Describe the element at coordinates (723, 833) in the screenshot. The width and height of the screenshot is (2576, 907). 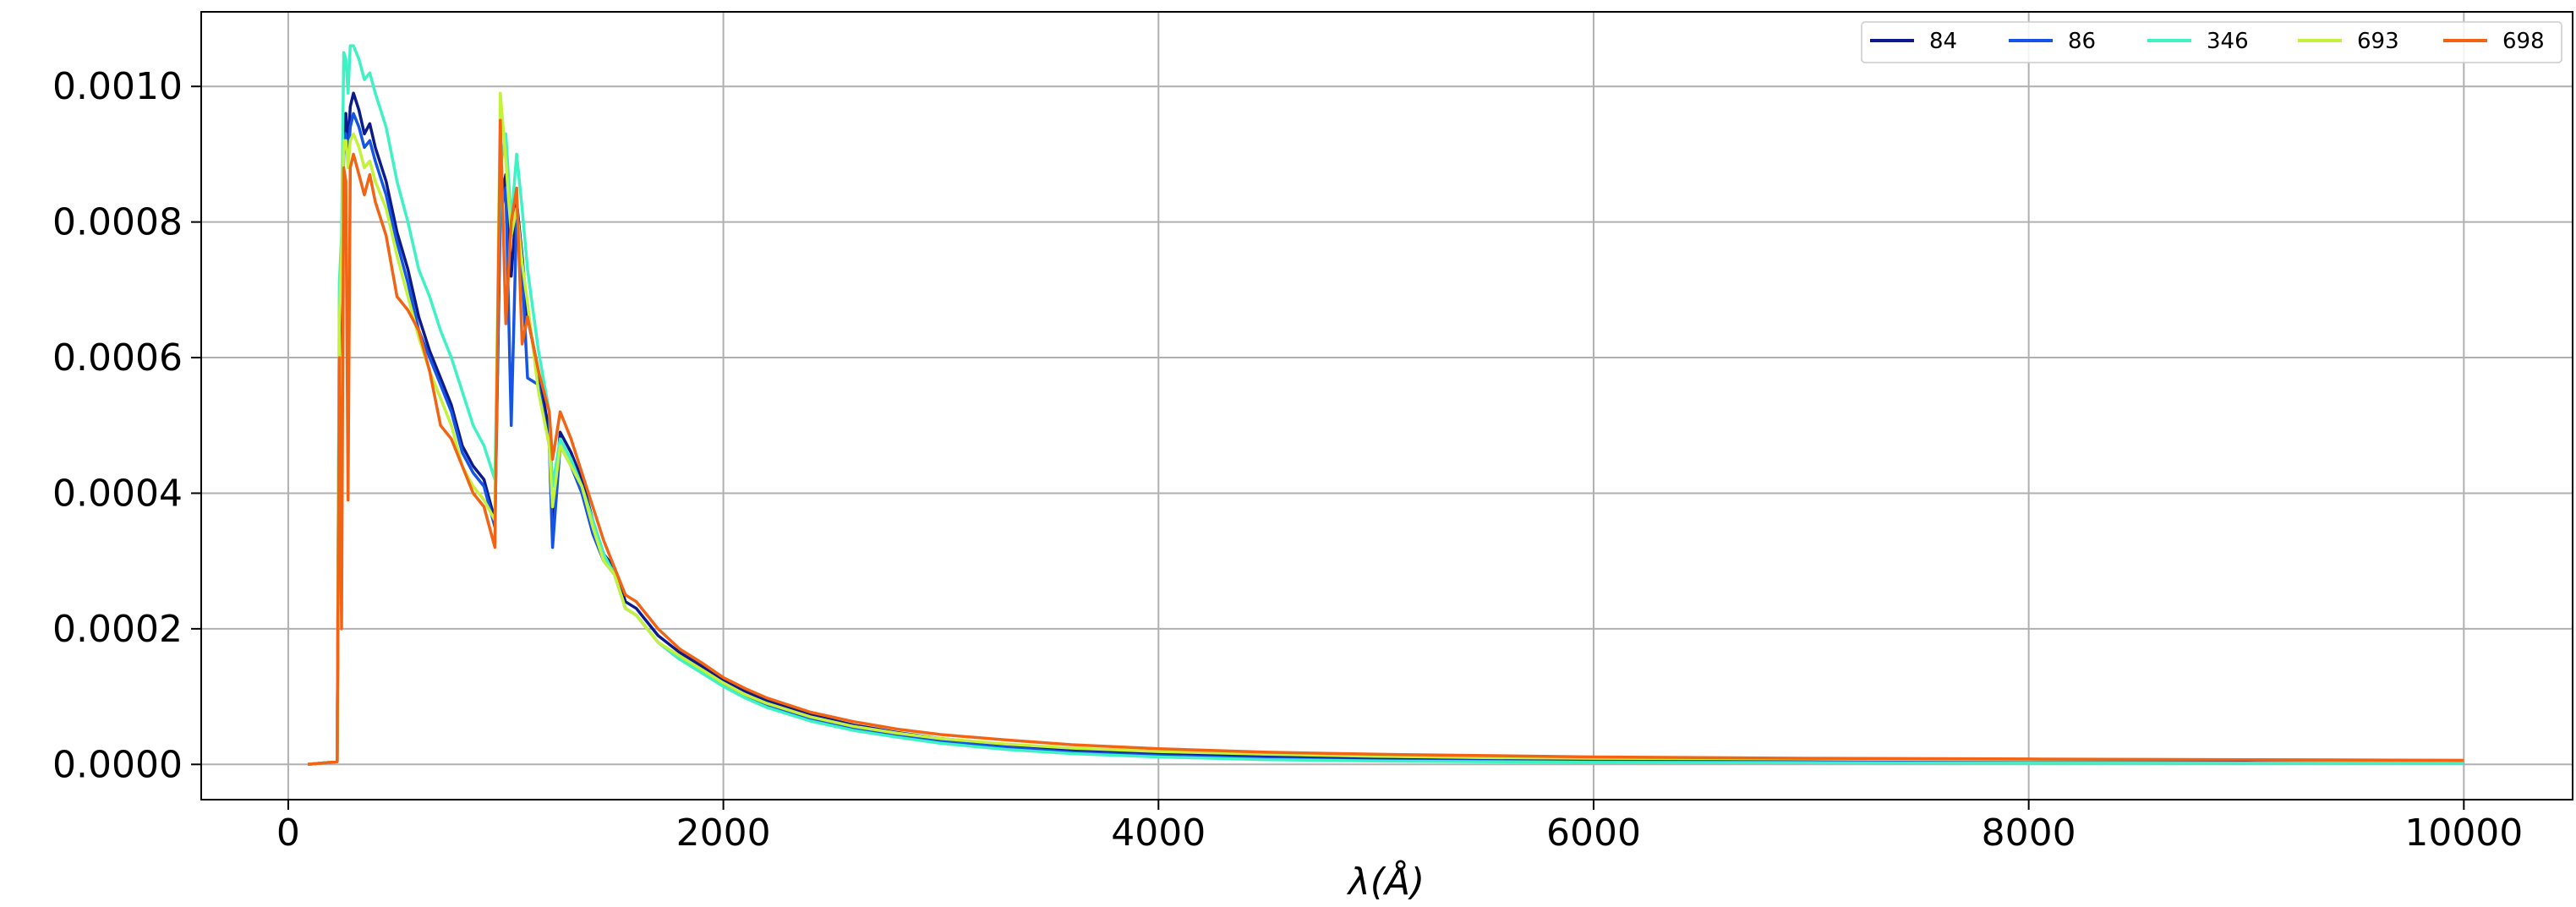
I see `x-tick-label: 2000` at that location.